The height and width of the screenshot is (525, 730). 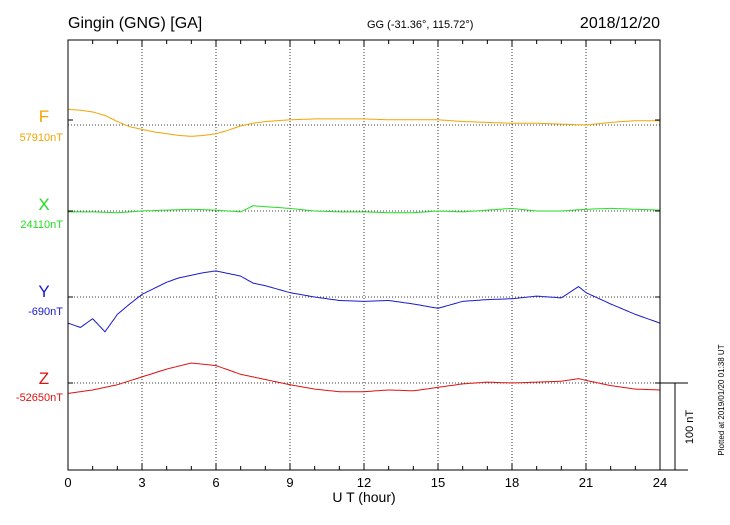 I want to click on plot-date: 2018/12/20, so click(x=620, y=23).